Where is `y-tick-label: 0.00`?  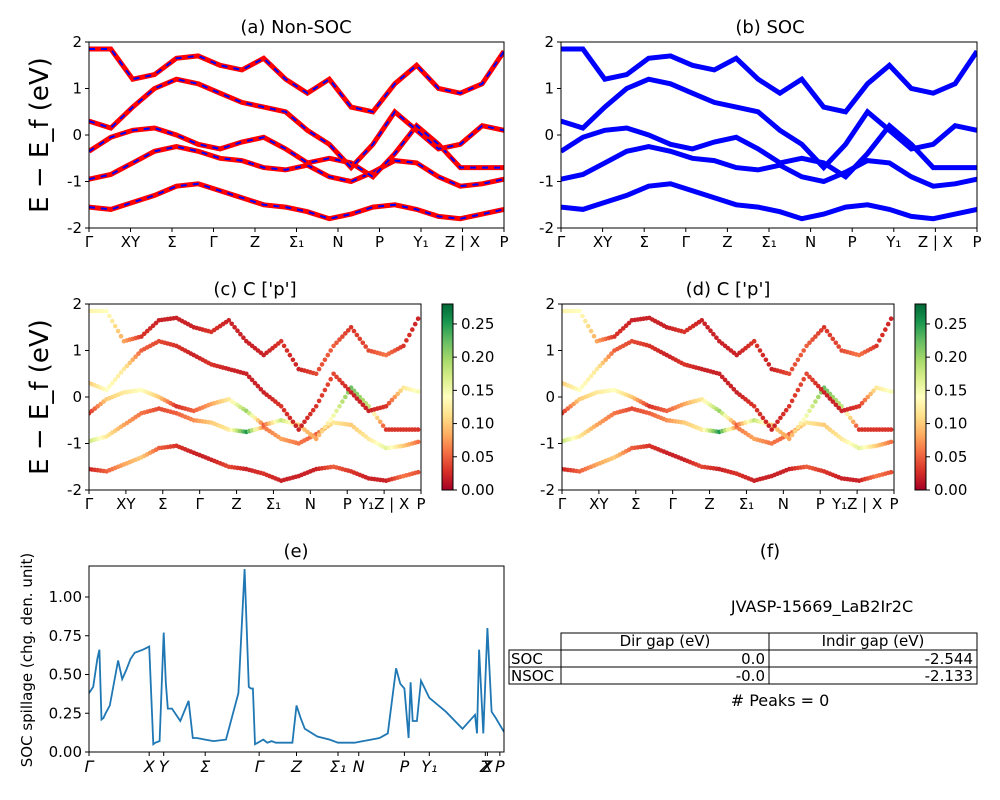
y-tick-label: 0.00 is located at coordinates (65, 752).